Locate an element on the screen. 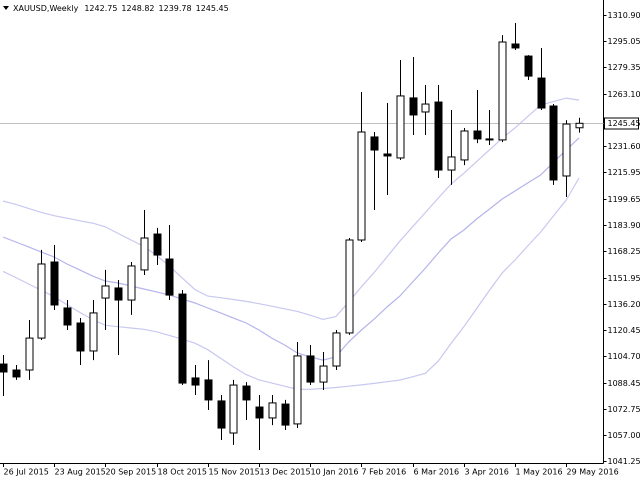 The width and height of the screenshot is (640, 480). y-tick-label: 1215.95 is located at coordinates (624, 172).